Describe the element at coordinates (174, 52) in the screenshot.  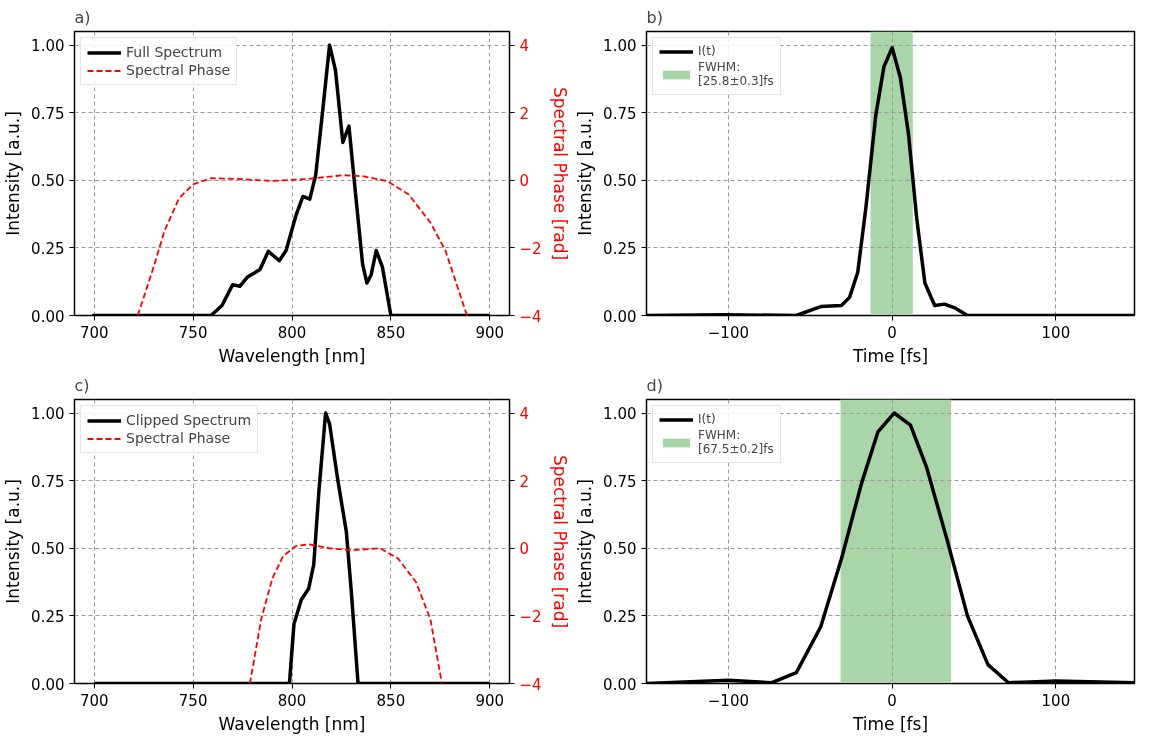
I see `legend-label: Full Spectrum` at that location.